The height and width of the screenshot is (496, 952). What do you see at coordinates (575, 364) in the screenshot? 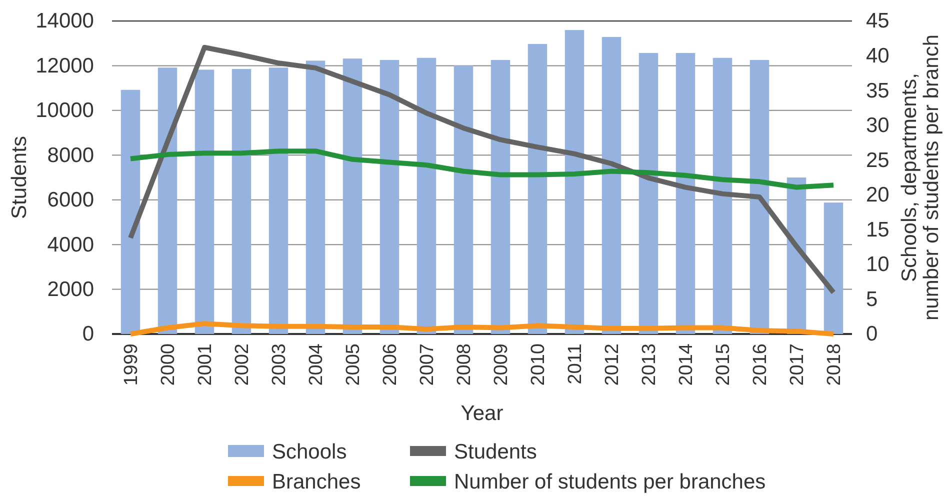
I see `x-tick-label: 2011` at bounding box center [575, 364].